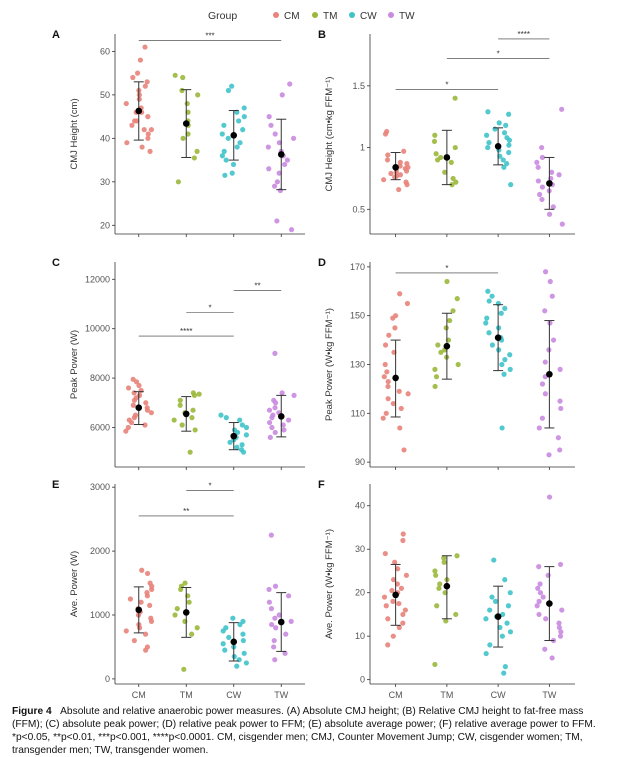 This screenshot has width=623, height=757. What do you see at coordinates (358, 209) in the screenshot?
I see `y-tick-label: 0.5` at bounding box center [358, 209].